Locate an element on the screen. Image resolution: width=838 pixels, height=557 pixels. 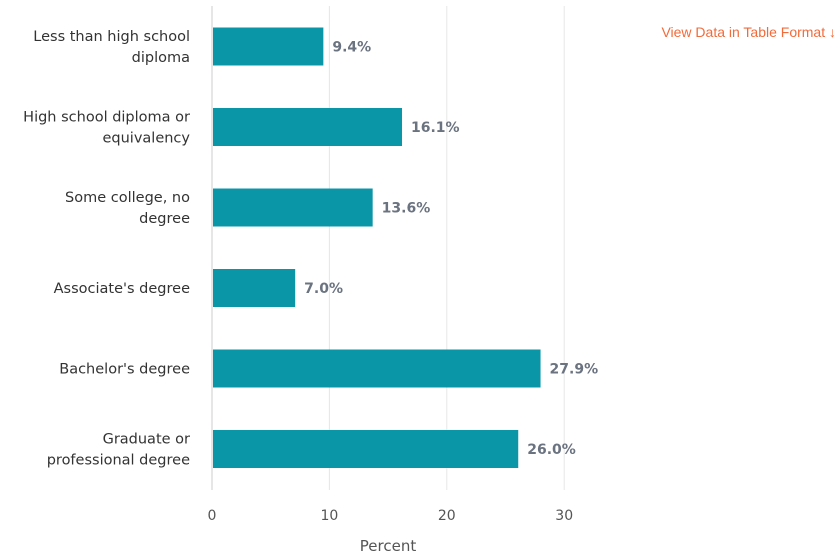
data-label: 9.4% is located at coordinates (351, 48).